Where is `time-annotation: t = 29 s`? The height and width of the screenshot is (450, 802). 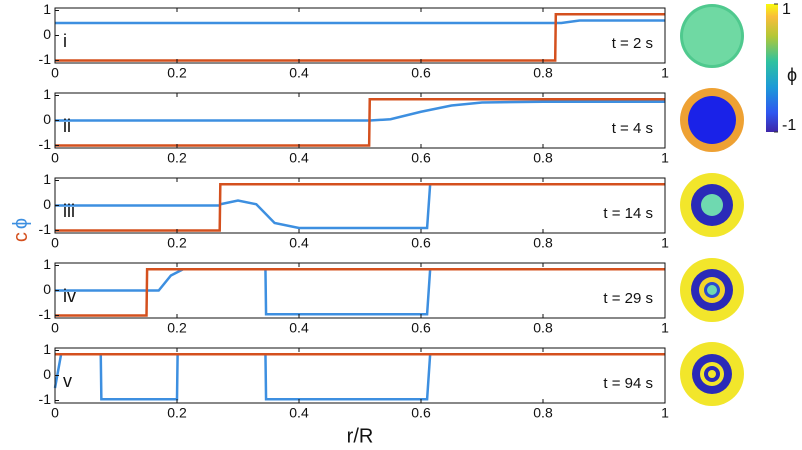 time-annotation: t = 29 s is located at coordinates (628, 298).